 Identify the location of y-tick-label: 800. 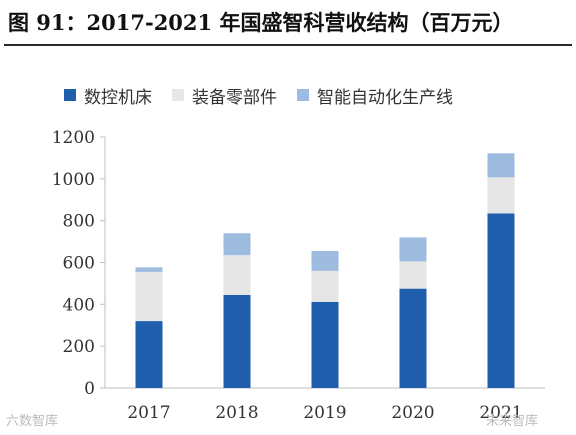
(79, 222).